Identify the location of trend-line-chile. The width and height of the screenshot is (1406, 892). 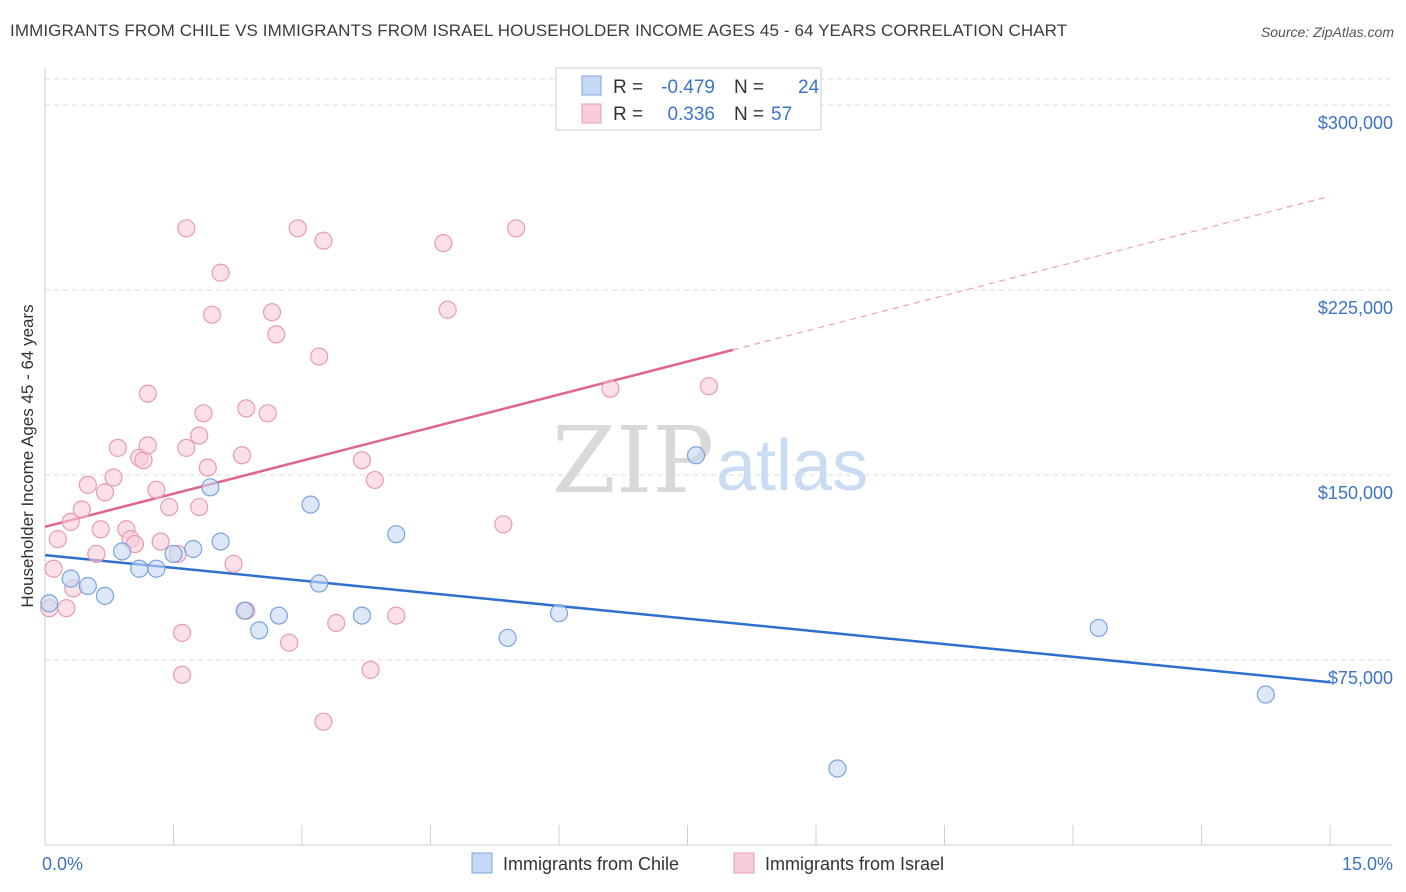
(687, 618).